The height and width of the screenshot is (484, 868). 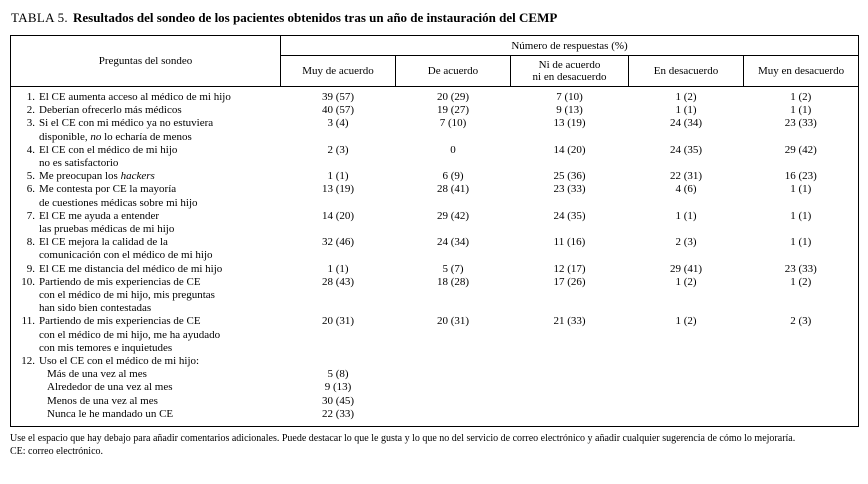 What do you see at coordinates (146, 136) in the screenshot?
I see `question-text: lo echaría de menos` at bounding box center [146, 136].